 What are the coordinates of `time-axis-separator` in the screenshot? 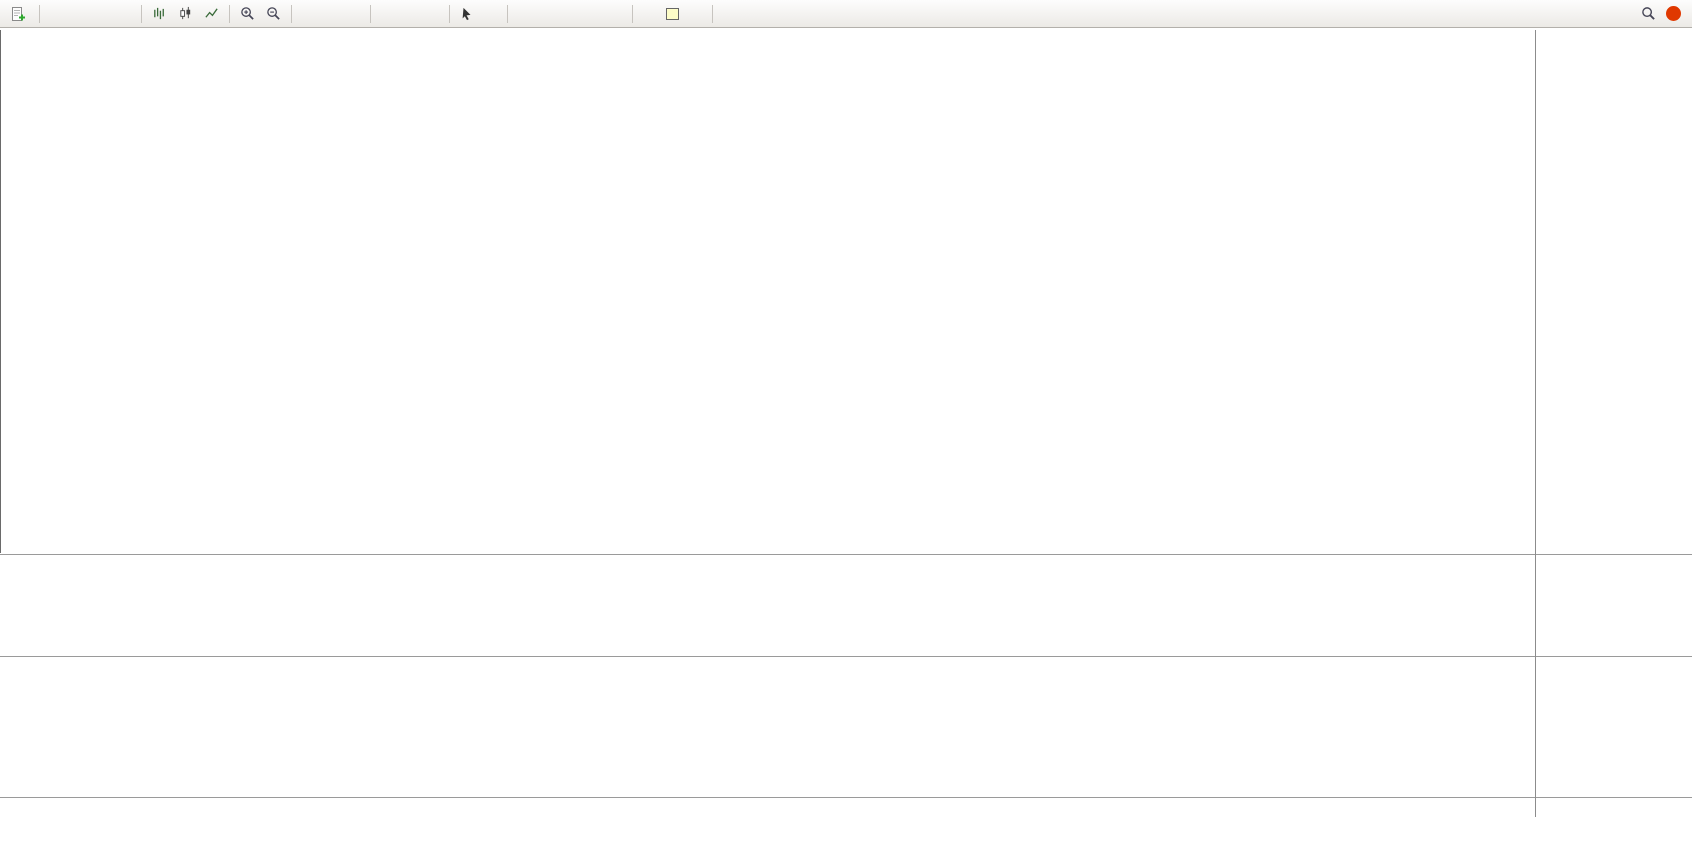 It's located at (846, 797).